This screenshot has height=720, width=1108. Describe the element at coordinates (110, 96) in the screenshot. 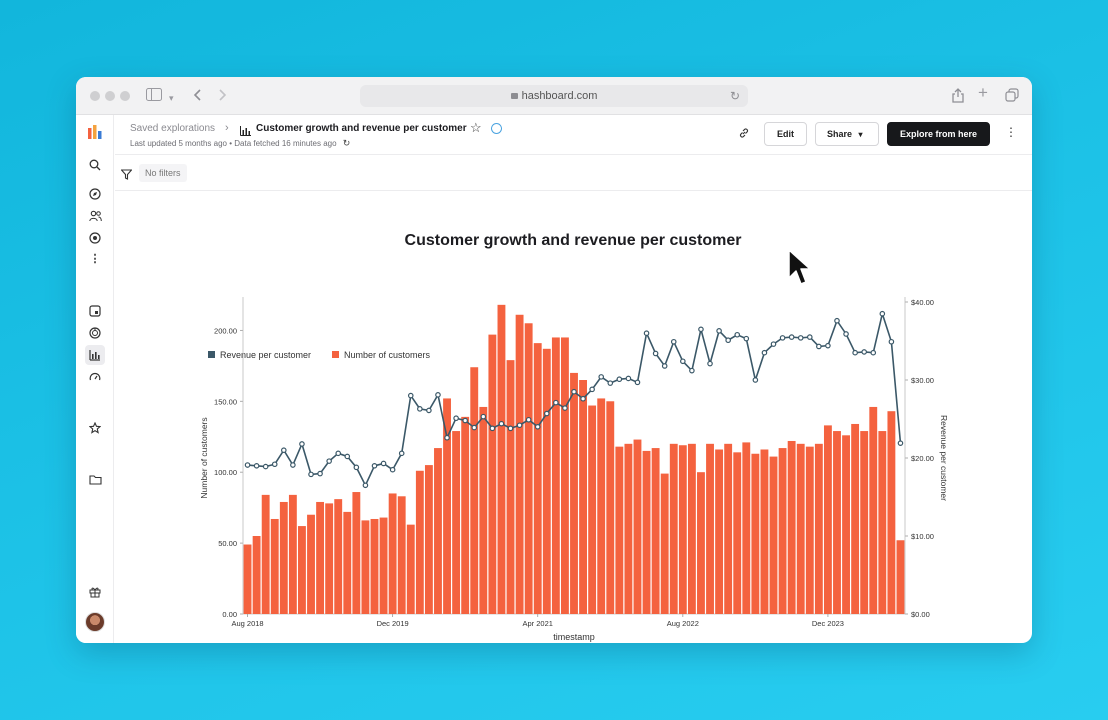

I see `minimize-window-button` at that location.